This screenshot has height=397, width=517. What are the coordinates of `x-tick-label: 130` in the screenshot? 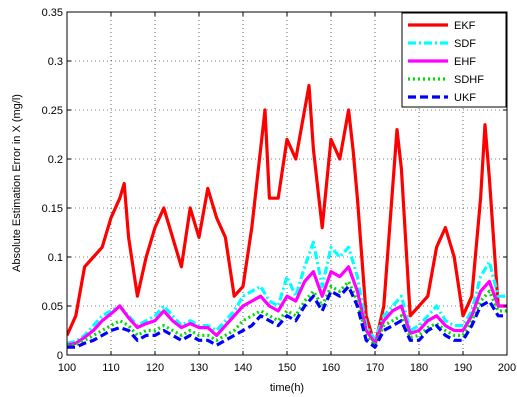 It's located at (199, 368).